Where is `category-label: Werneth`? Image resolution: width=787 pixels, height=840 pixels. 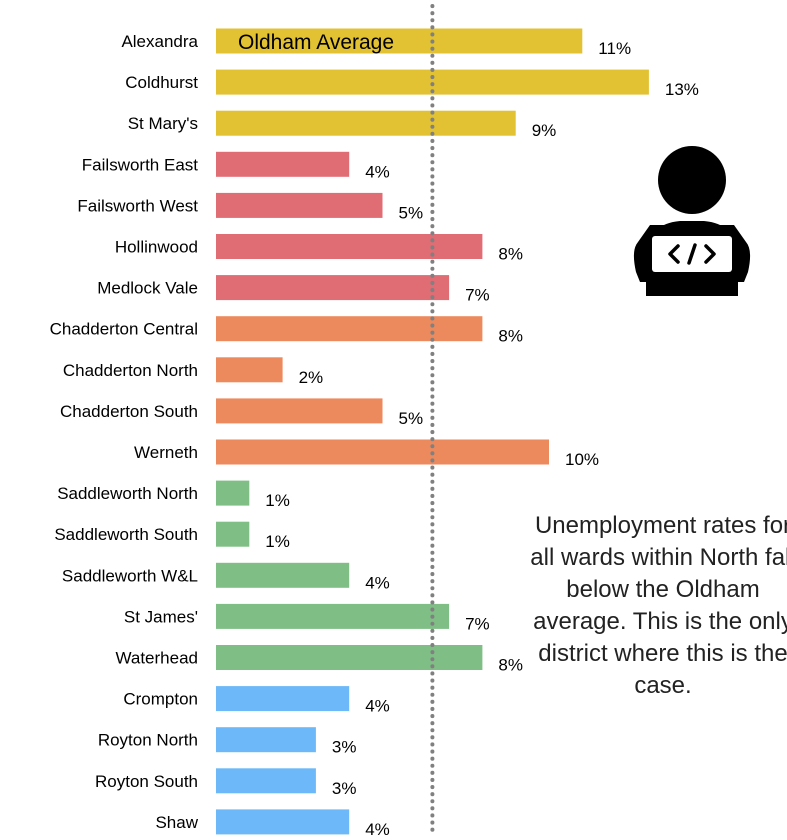 category-label: Werneth is located at coordinates (166, 452).